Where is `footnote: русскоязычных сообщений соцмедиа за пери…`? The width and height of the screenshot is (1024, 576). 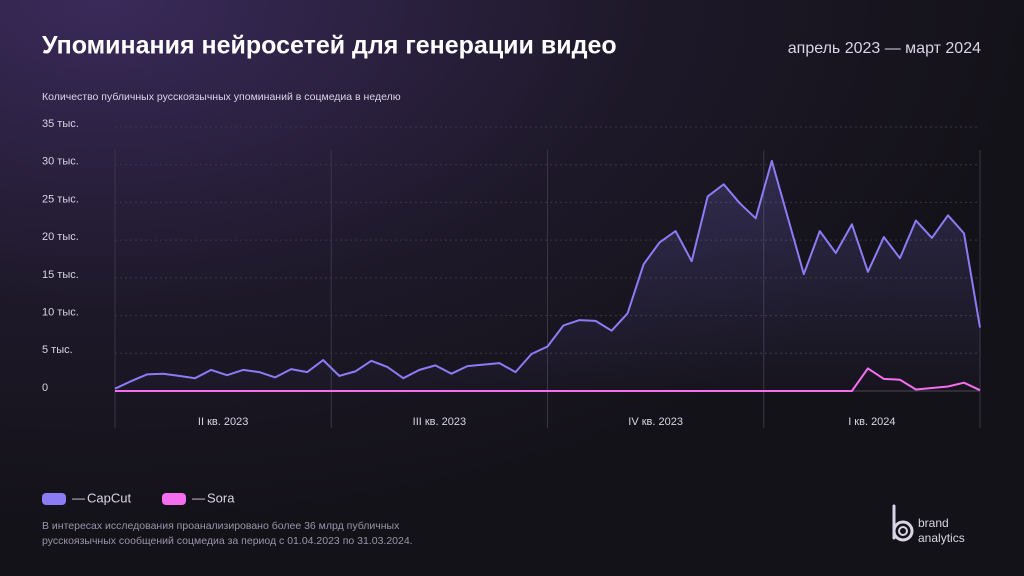
footnote: русскоязычных сообщений соцмедиа за пери… is located at coordinates (227, 541).